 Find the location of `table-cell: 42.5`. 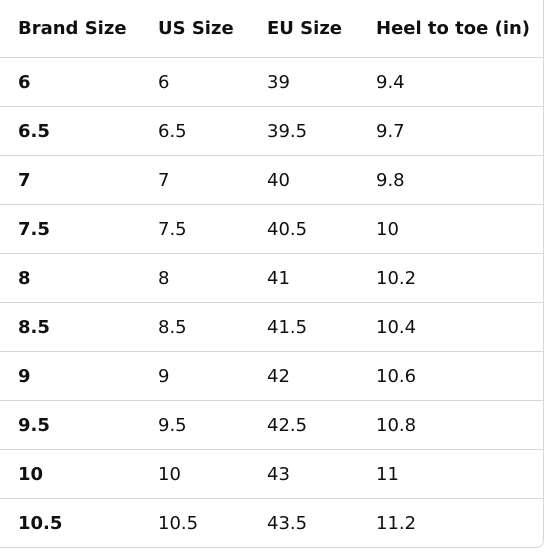

table-cell: 42.5 is located at coordinates (303, 425).